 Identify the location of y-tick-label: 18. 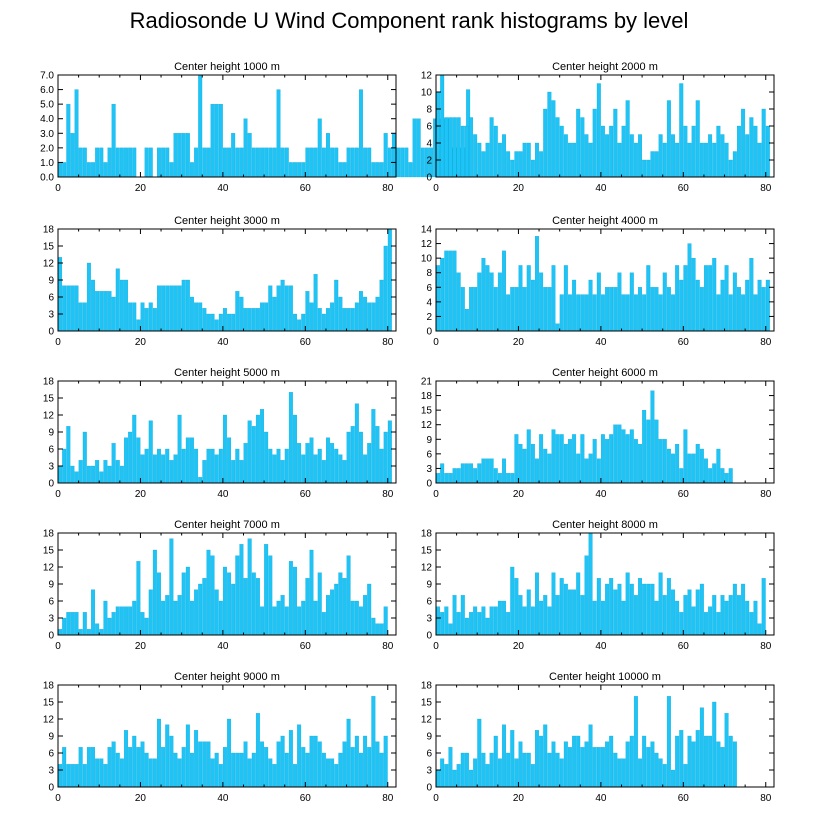
(427, 686).